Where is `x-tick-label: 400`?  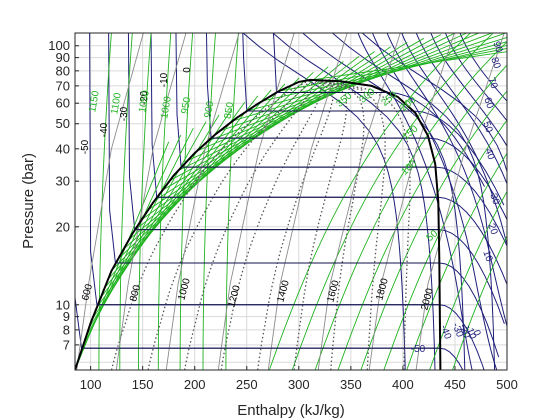 x-tick-label: 400 is located at coordinates (403, 384).